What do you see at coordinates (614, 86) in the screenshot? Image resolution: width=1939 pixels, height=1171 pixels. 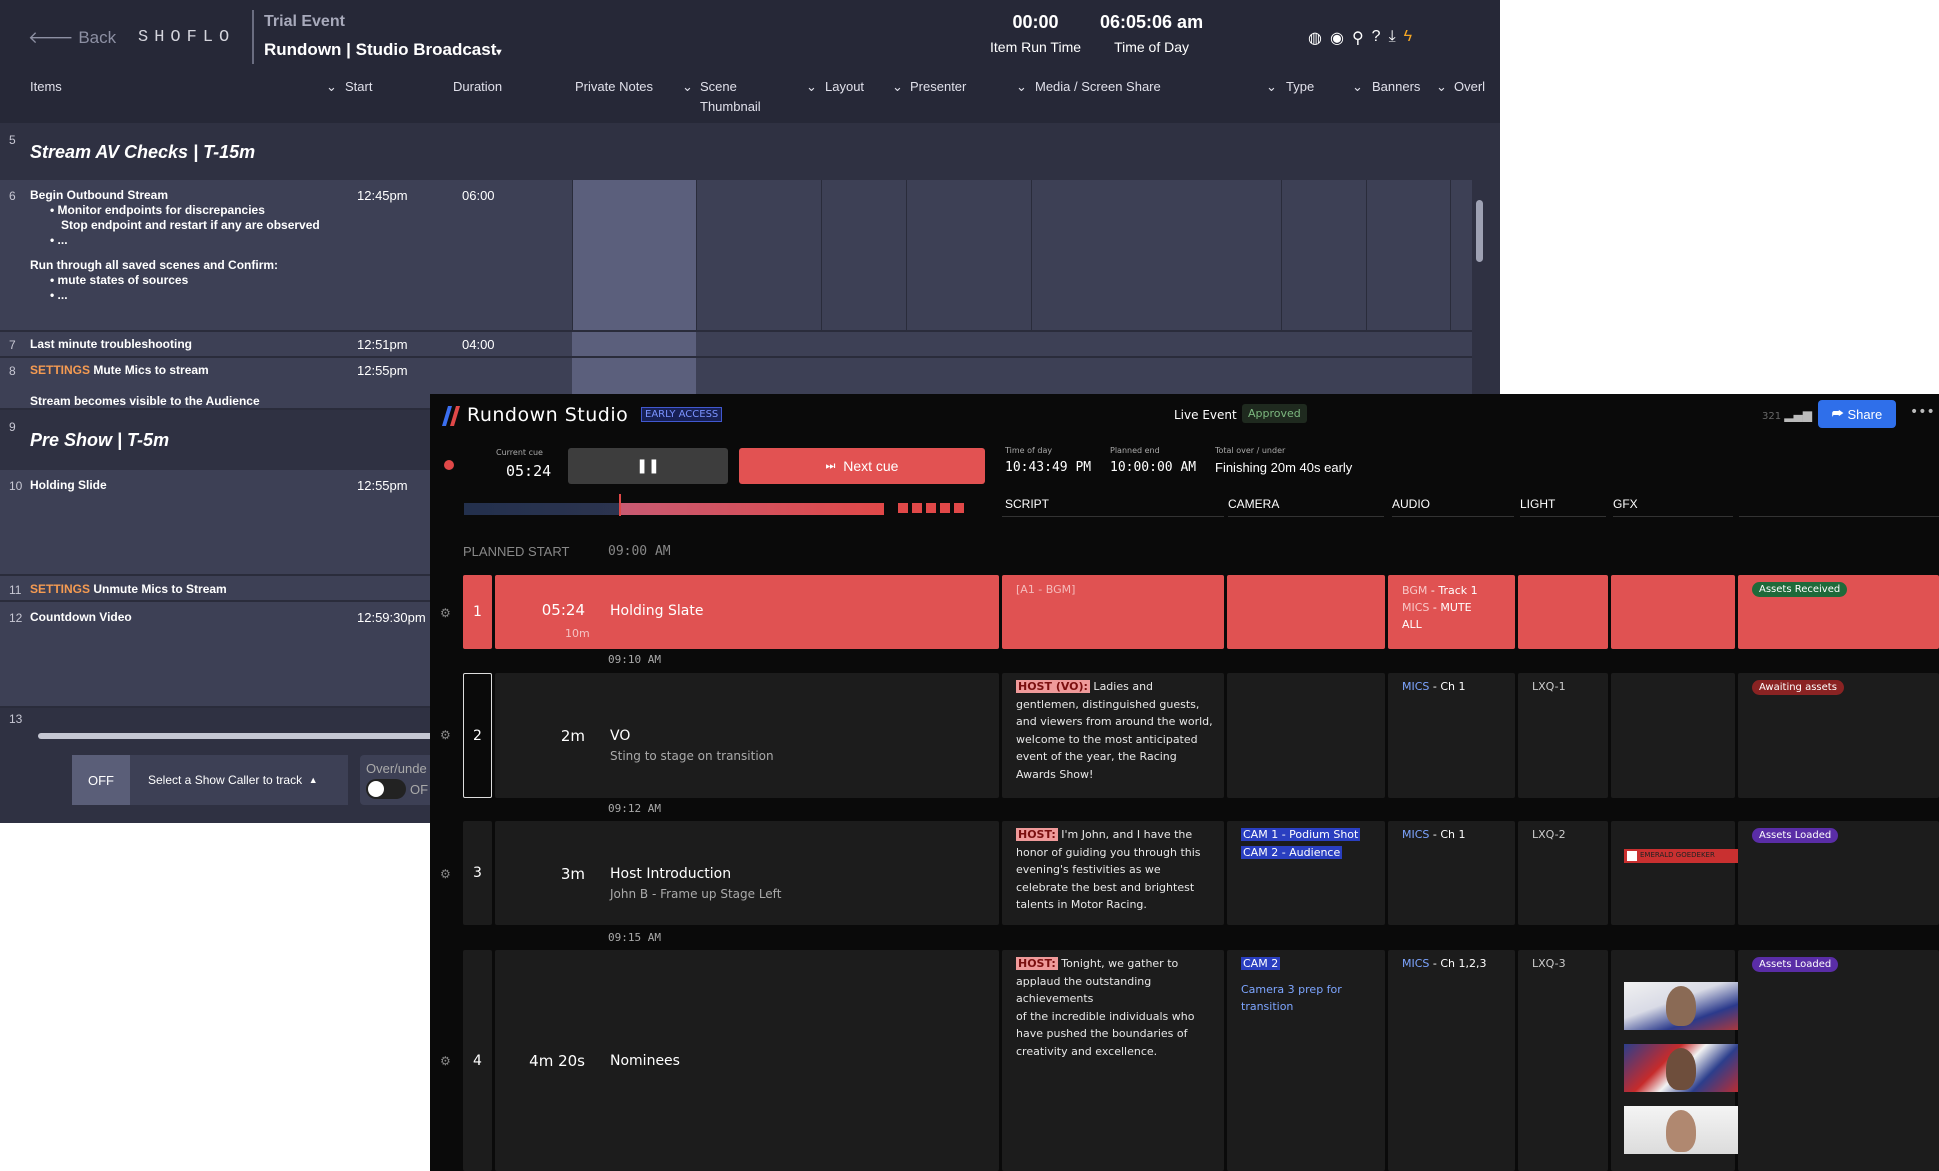 I see `col-private-notes: Private Notes` at bounding box center [614, 86].